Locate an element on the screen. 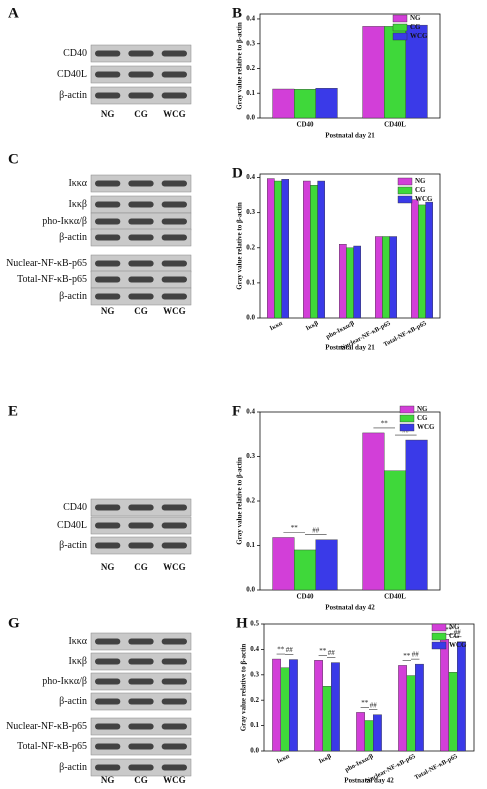 This screenshot has width=487, height=789. blot-row-label: CD40L is located at coordinates (72, 74).